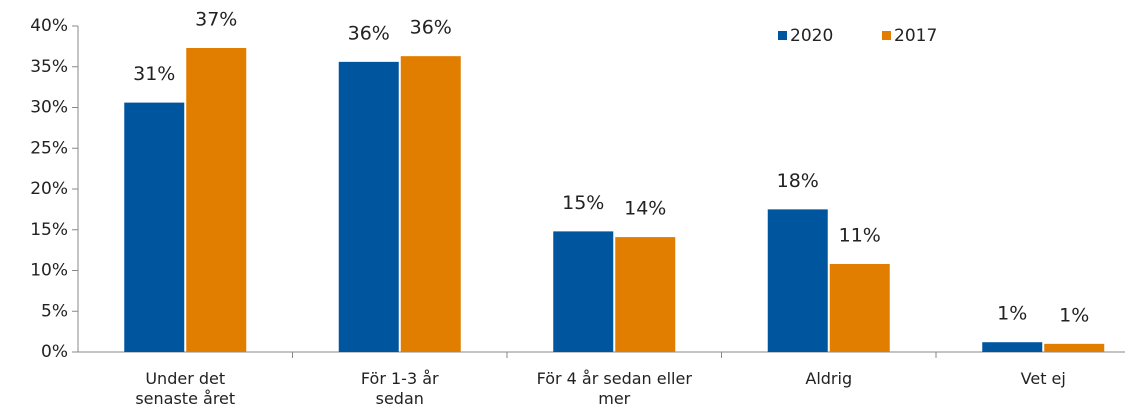 Image resolution: width=1144 pixels, height=412 pixels. I want to click on y-tick-label: 20%, so click(49, 189).